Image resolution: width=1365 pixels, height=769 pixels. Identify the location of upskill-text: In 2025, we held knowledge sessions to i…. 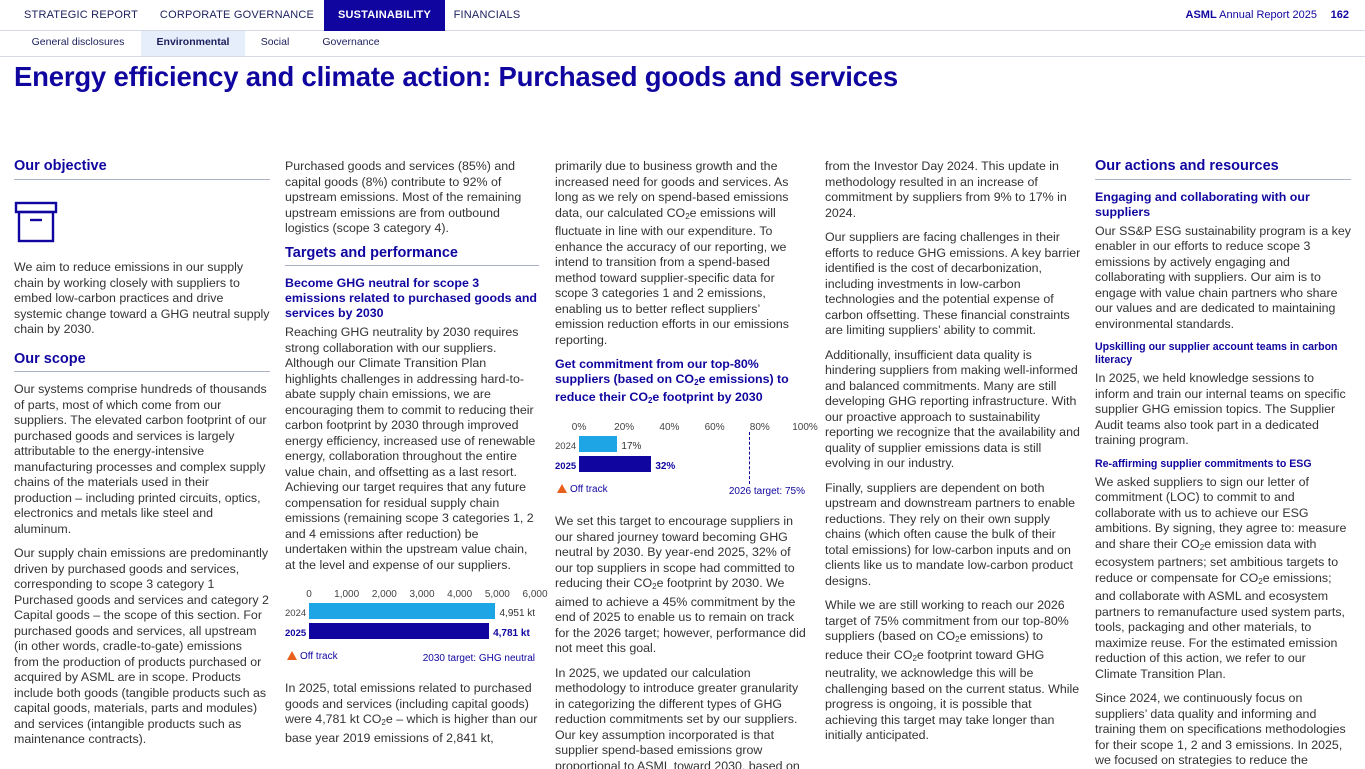
(1220, 409).